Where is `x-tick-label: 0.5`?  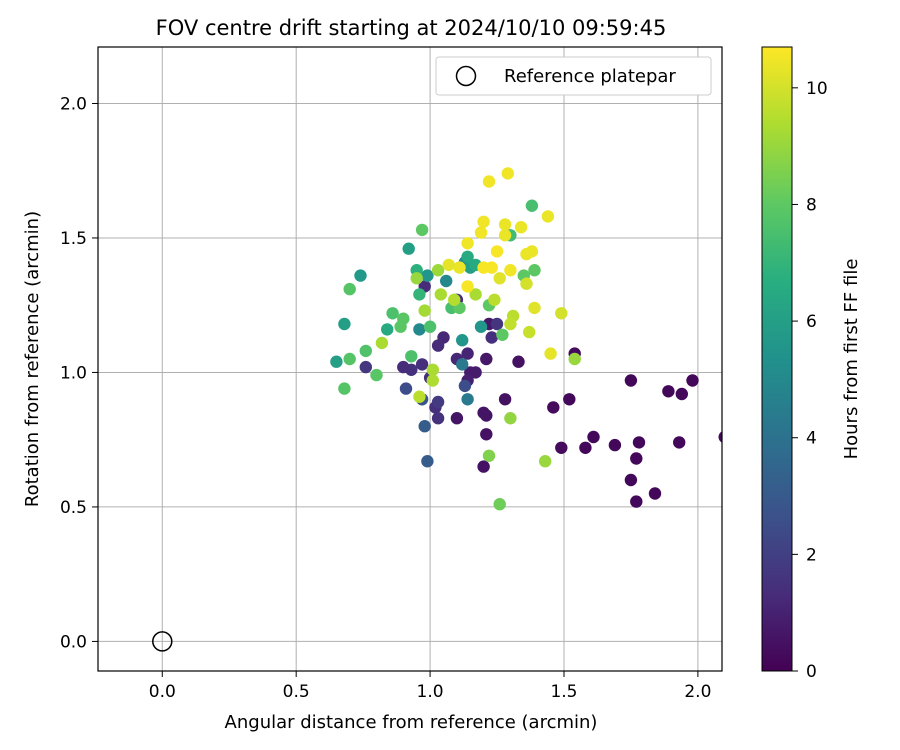
x-tick-label: 0.5 is located at coordinates (296, 692).